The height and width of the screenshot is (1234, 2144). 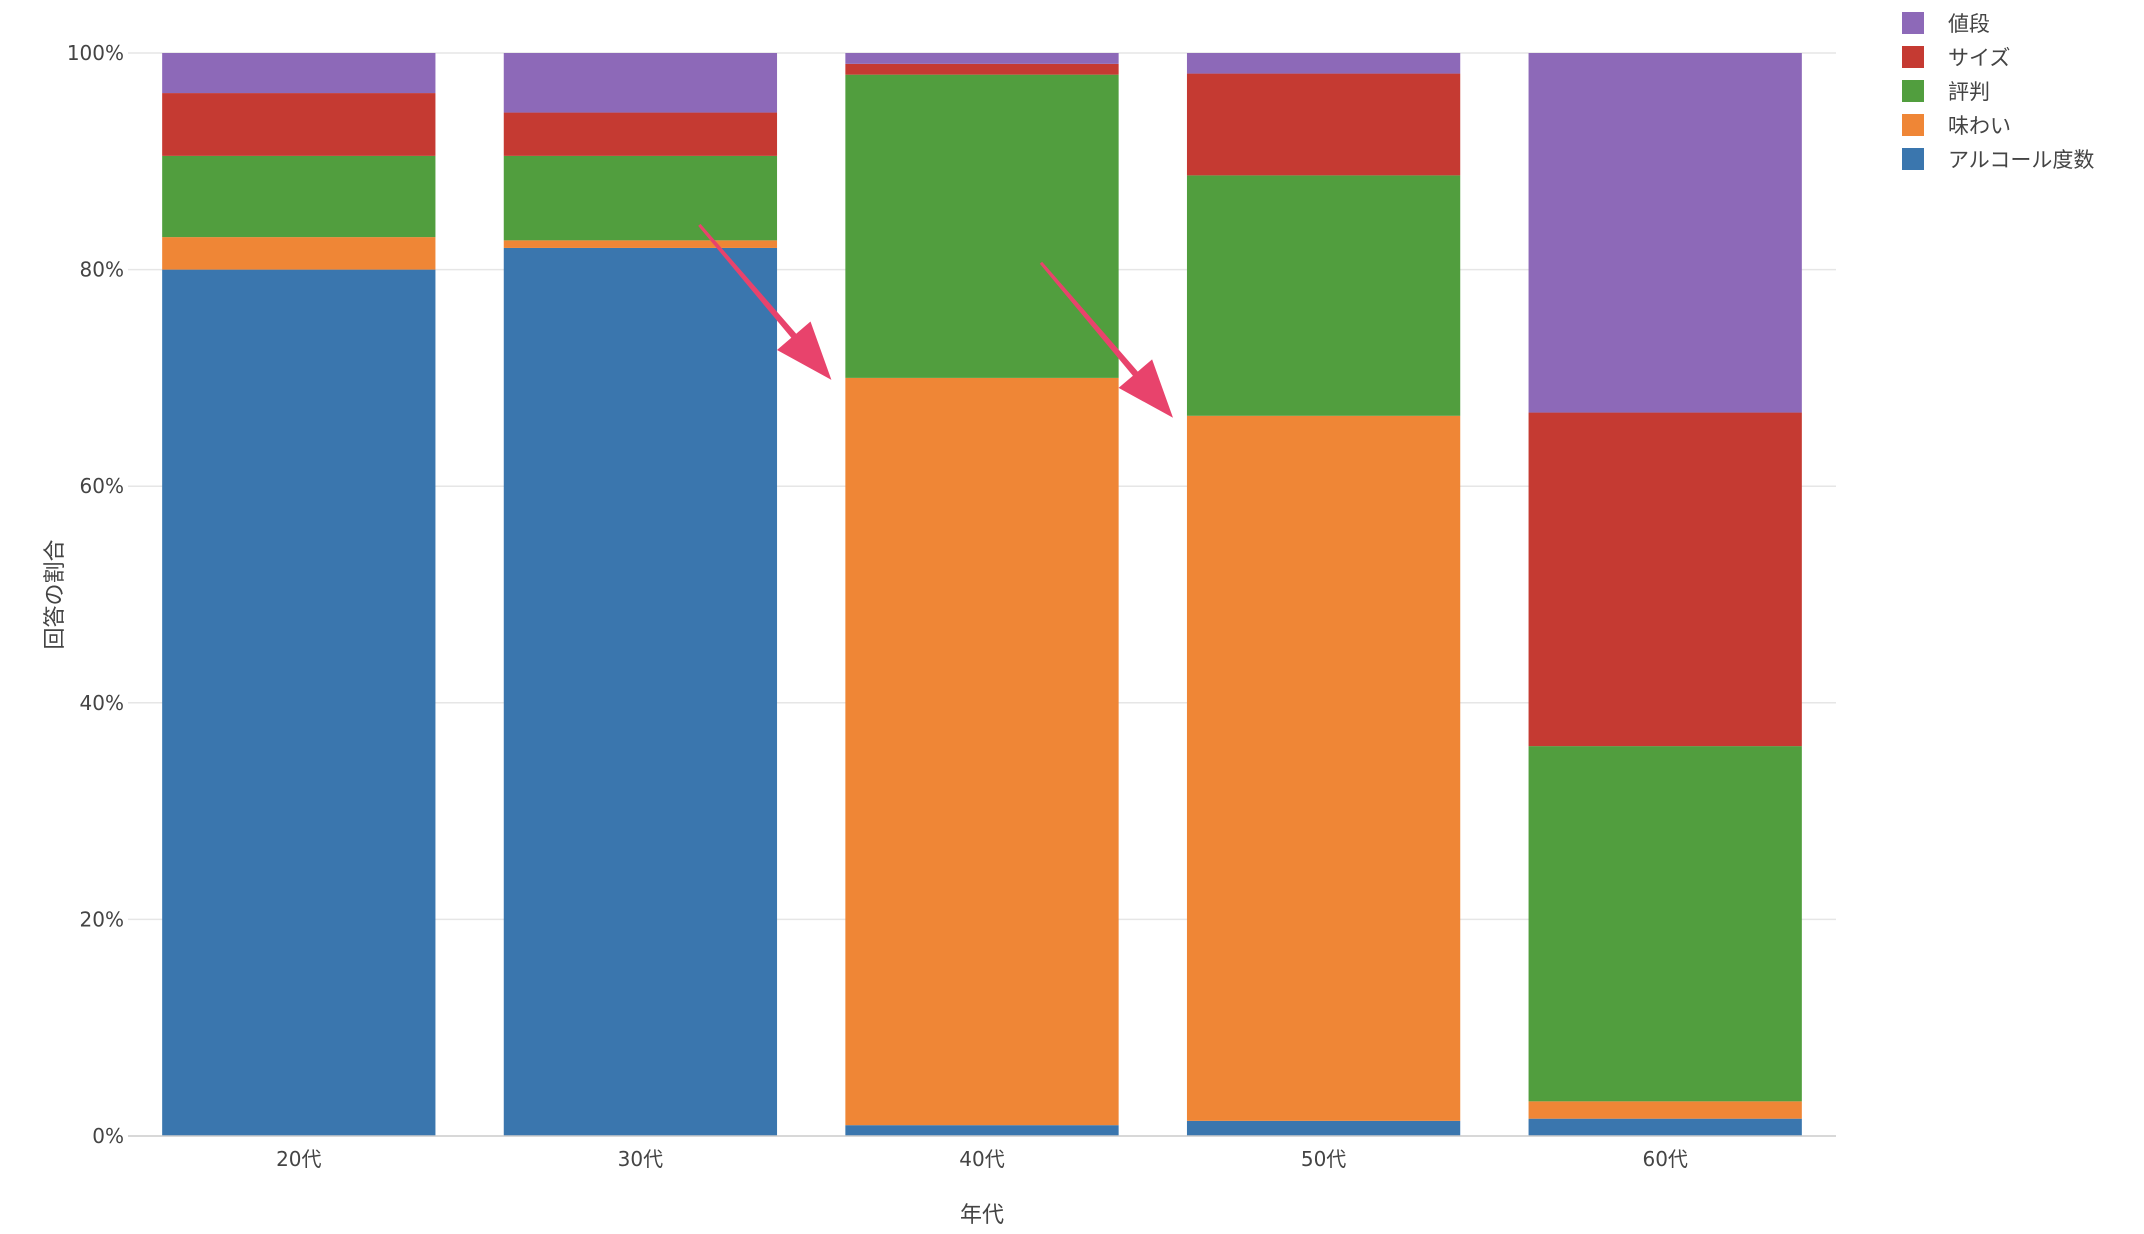 What do you see at coordinates (95, 53) in the screenshot?
I see `y-tick-label: 100%` at bounding box center [95, 53].